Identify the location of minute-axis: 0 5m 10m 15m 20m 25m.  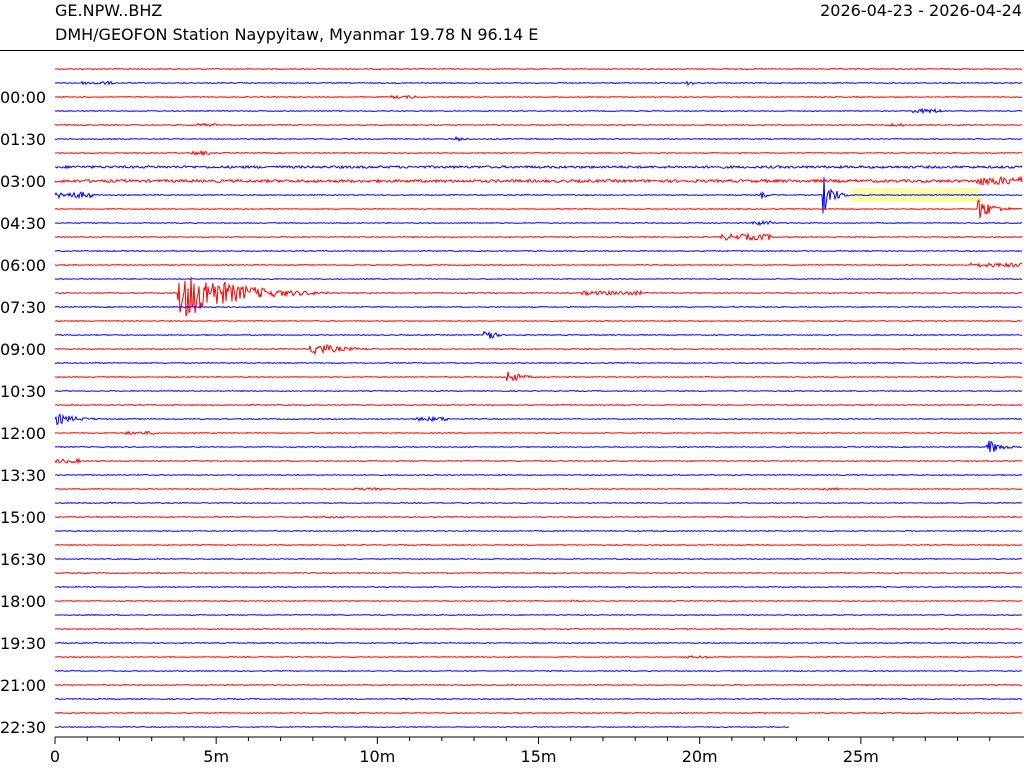
(537, 751).